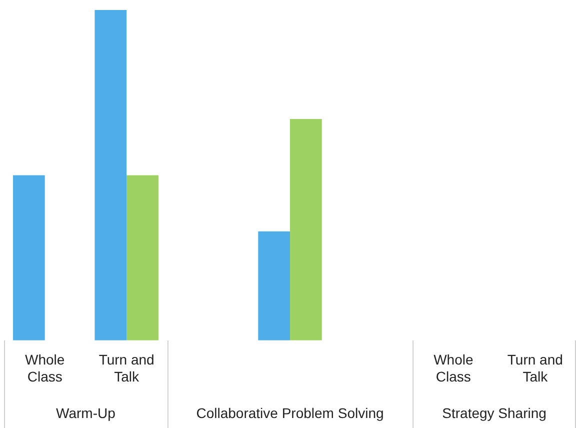  I want to click on text: Collaborative Problem Solving, so click(290, 412).